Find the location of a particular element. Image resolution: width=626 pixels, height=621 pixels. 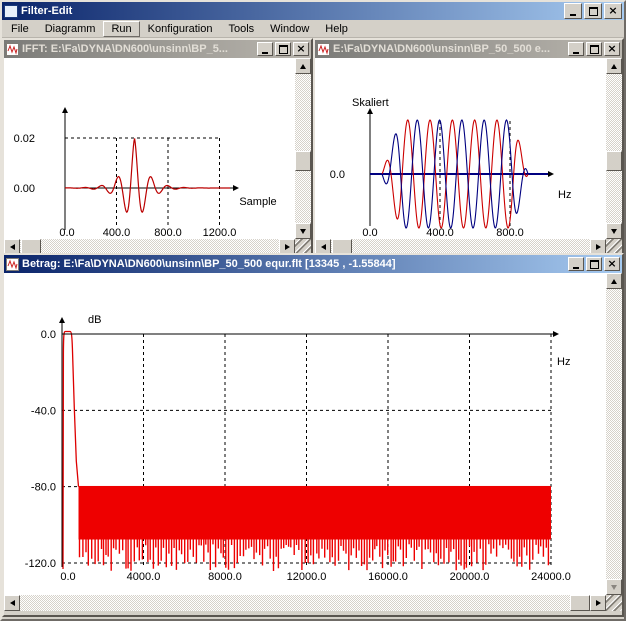

signal-plot: Skaliert 0.0 0.0 400.0 800.0 Hz is located at coordinates (460, 148).